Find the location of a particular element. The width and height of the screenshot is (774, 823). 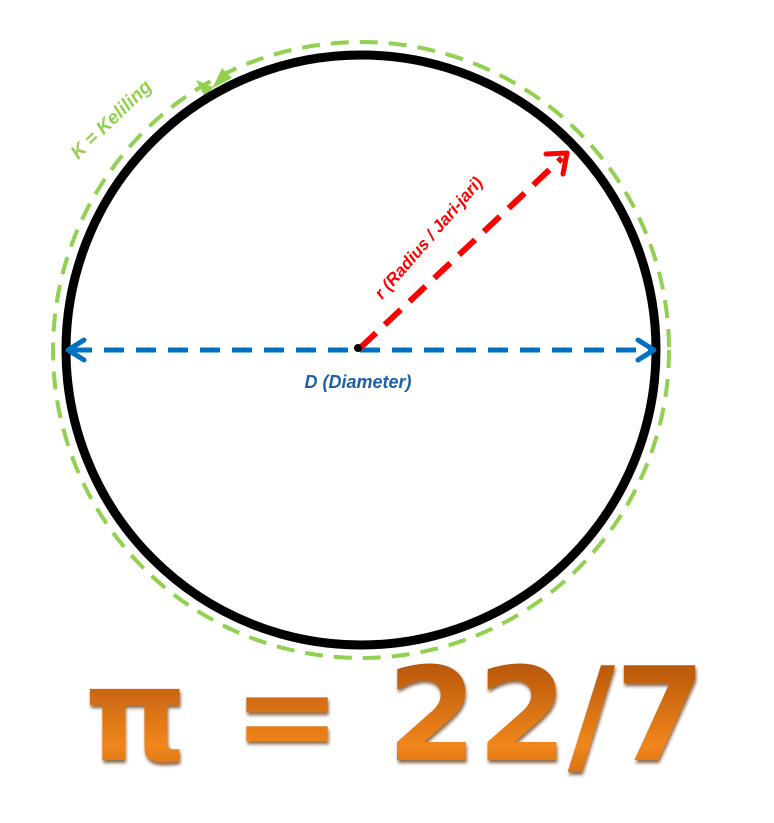

radius-label: r (Radius / Jari-jari) is located at coordinates (429, 238).